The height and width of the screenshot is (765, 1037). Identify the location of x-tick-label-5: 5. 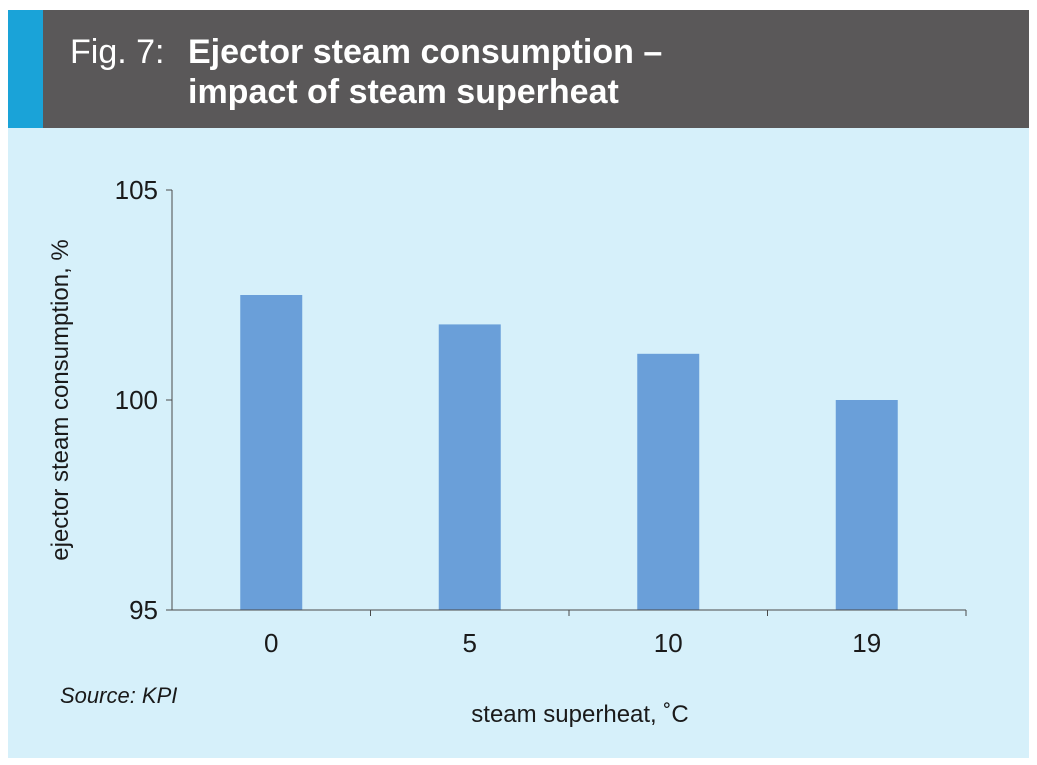
(470, 643).